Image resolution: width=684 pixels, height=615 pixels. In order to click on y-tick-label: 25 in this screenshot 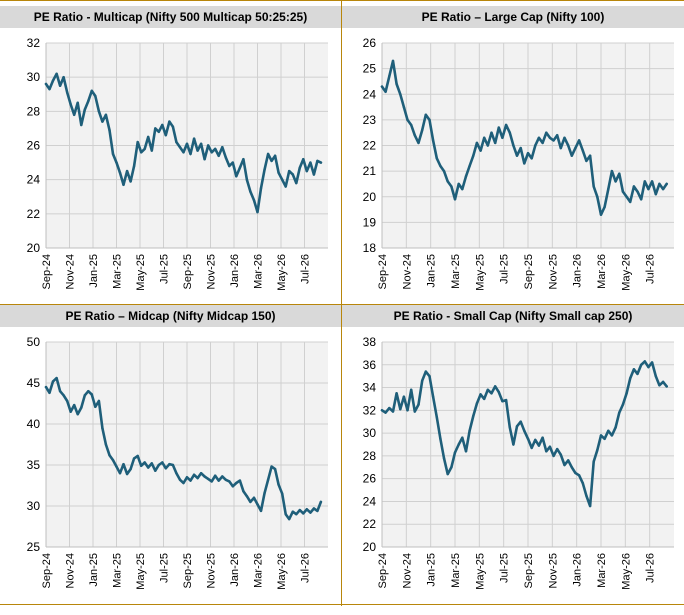, I will do `click(370, 69)`.